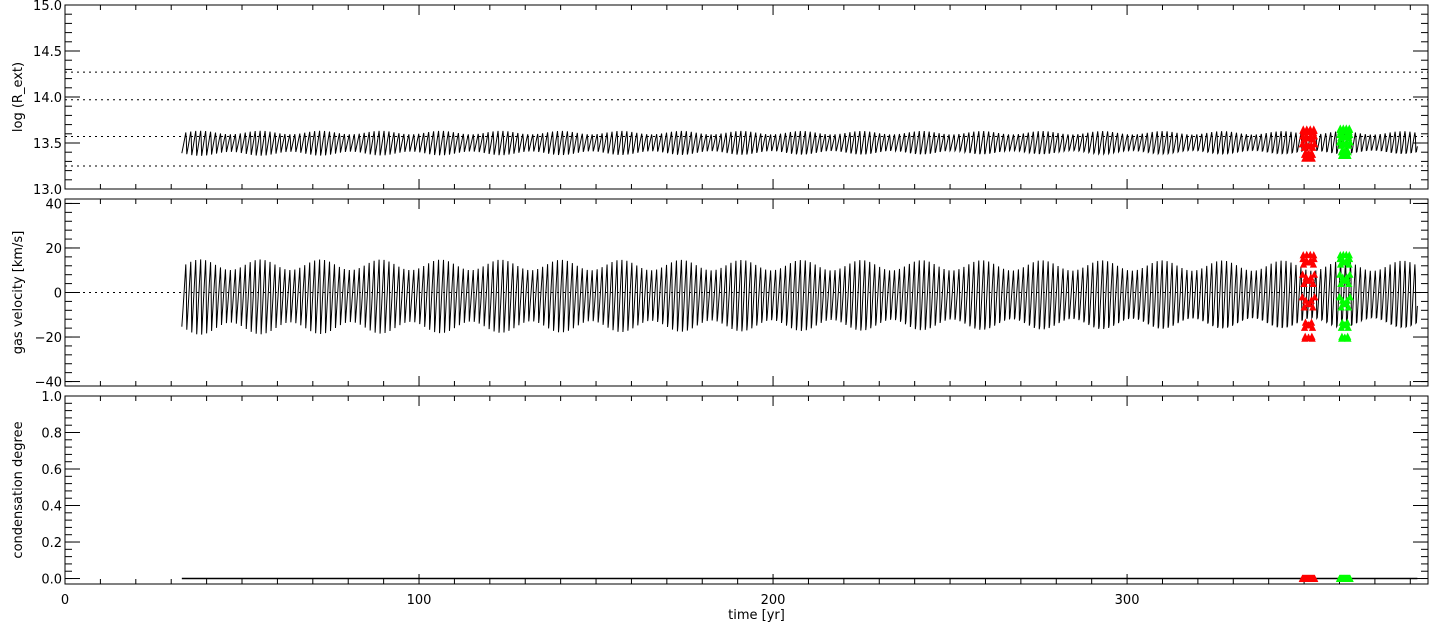  Describe the element at coordinates (756, 615) in the screenshot. I see `x-axis-title: time [yr]` at that location.